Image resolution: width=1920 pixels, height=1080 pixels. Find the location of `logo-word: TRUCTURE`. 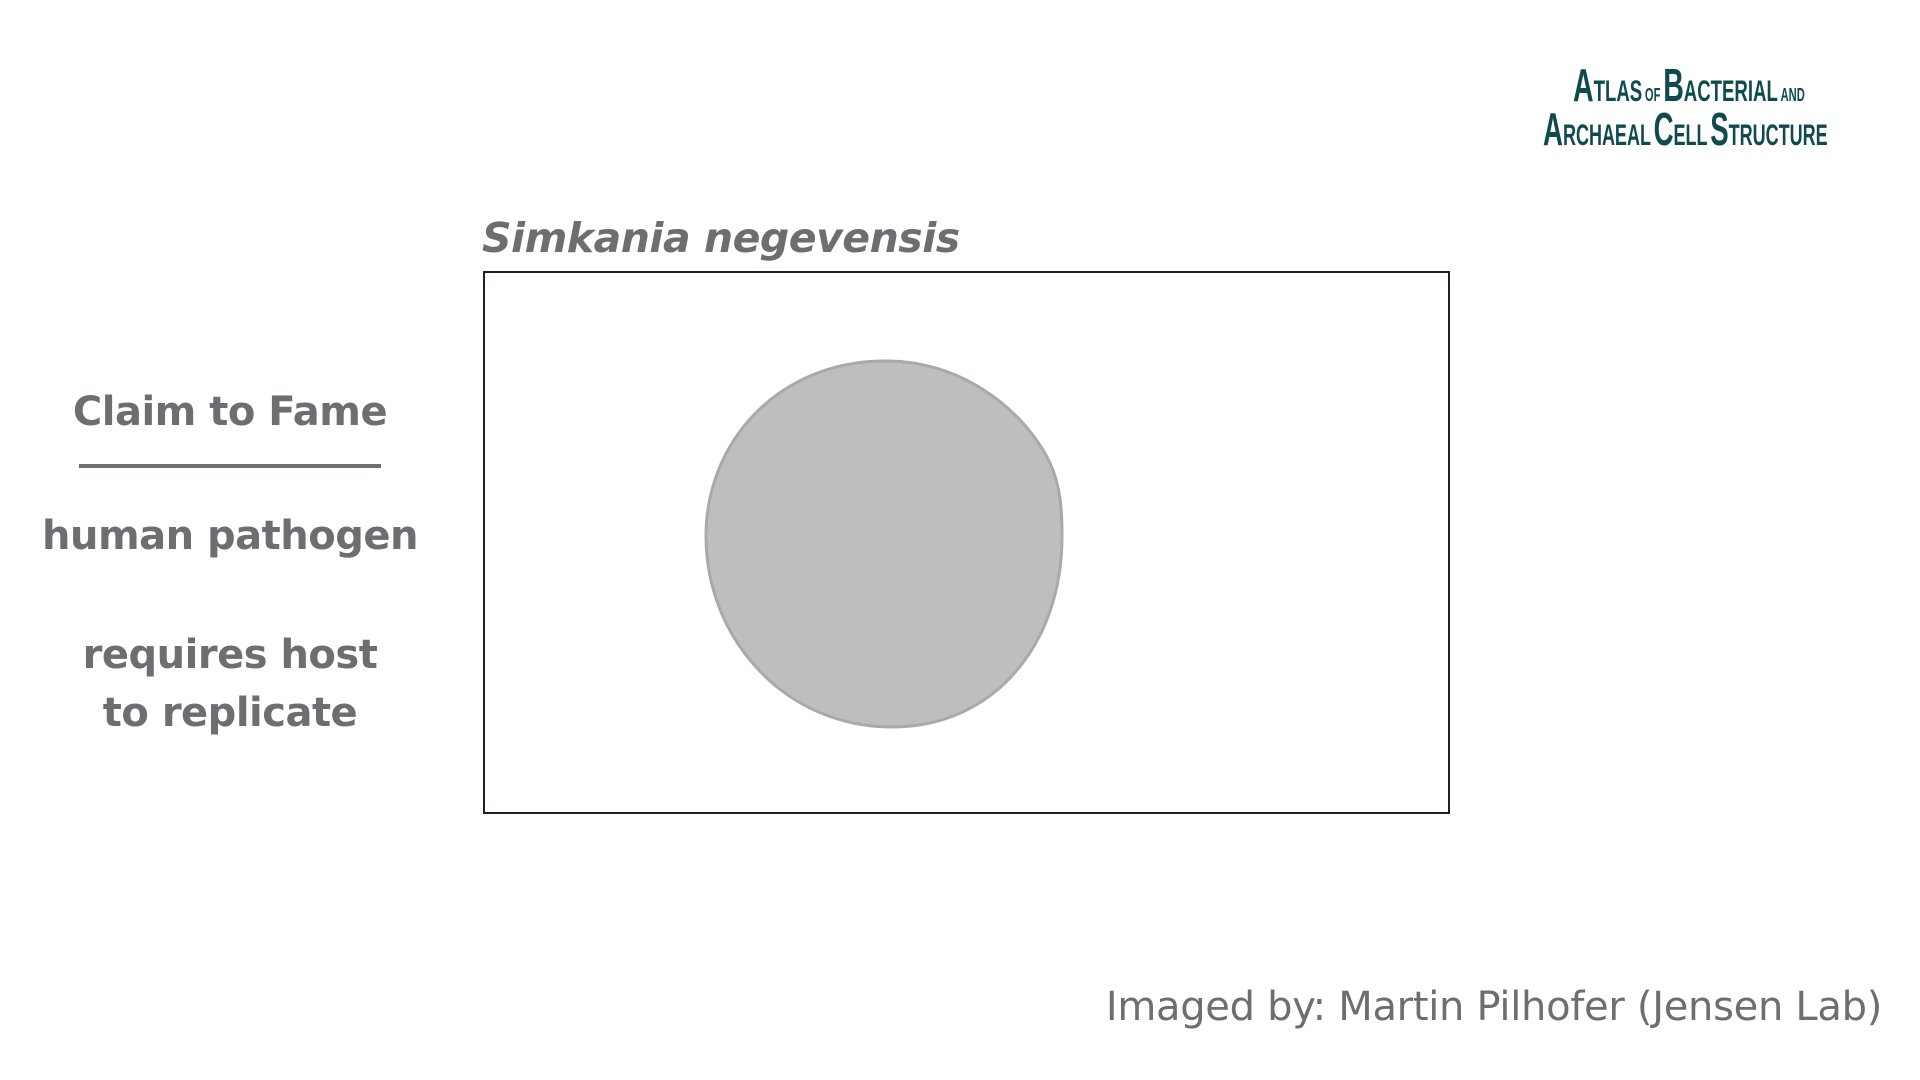

logo-word: TRUCTURE is located at coordinates (1778, 135).